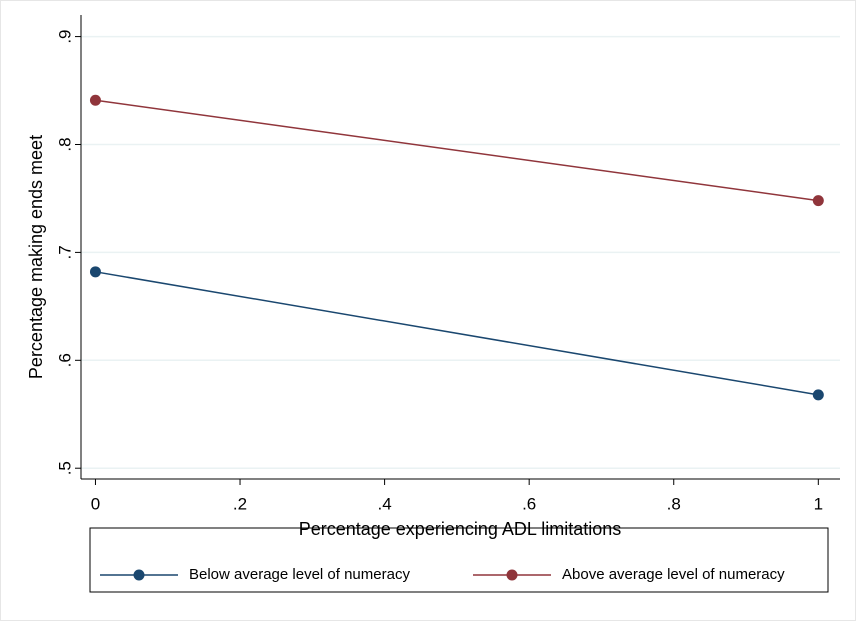  I want to click on y-tick-label: .6, so click(64, 360).